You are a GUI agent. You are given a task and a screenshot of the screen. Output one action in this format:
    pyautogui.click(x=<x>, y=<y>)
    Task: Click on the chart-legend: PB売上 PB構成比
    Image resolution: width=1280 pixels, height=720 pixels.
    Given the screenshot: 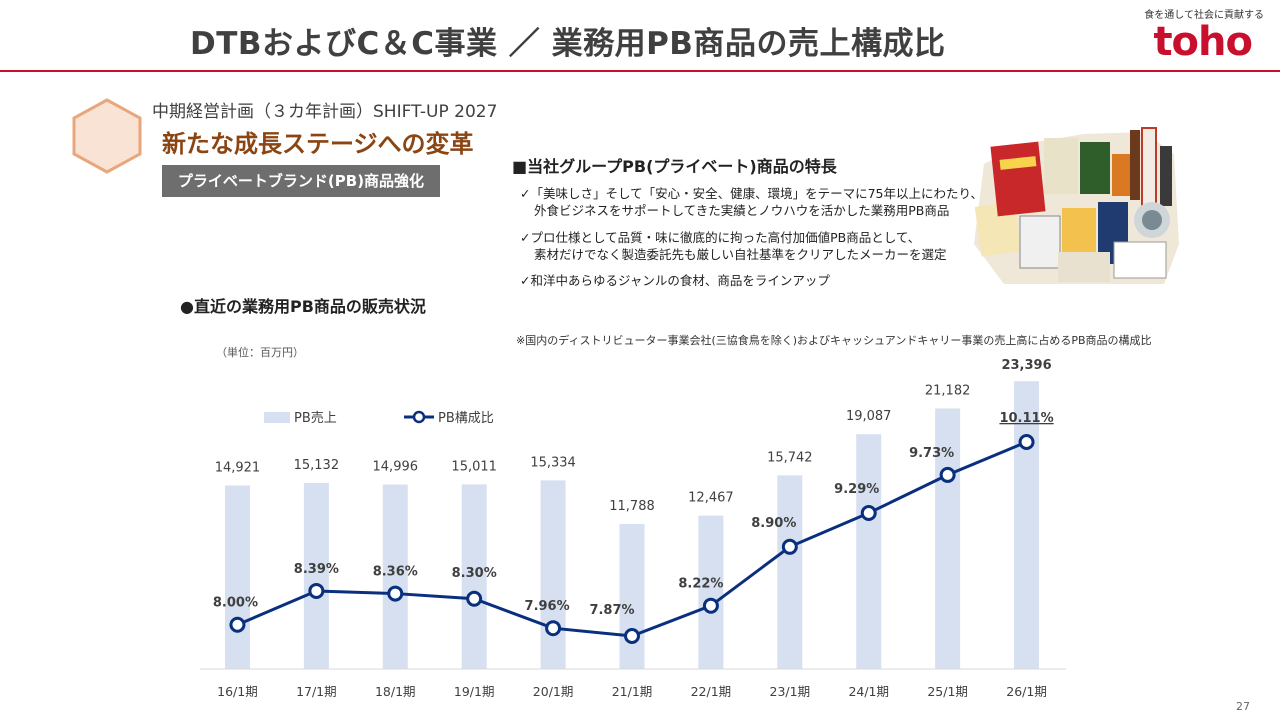 What is the action you would take?
    pyautogui.click(x=379, y=418)
    